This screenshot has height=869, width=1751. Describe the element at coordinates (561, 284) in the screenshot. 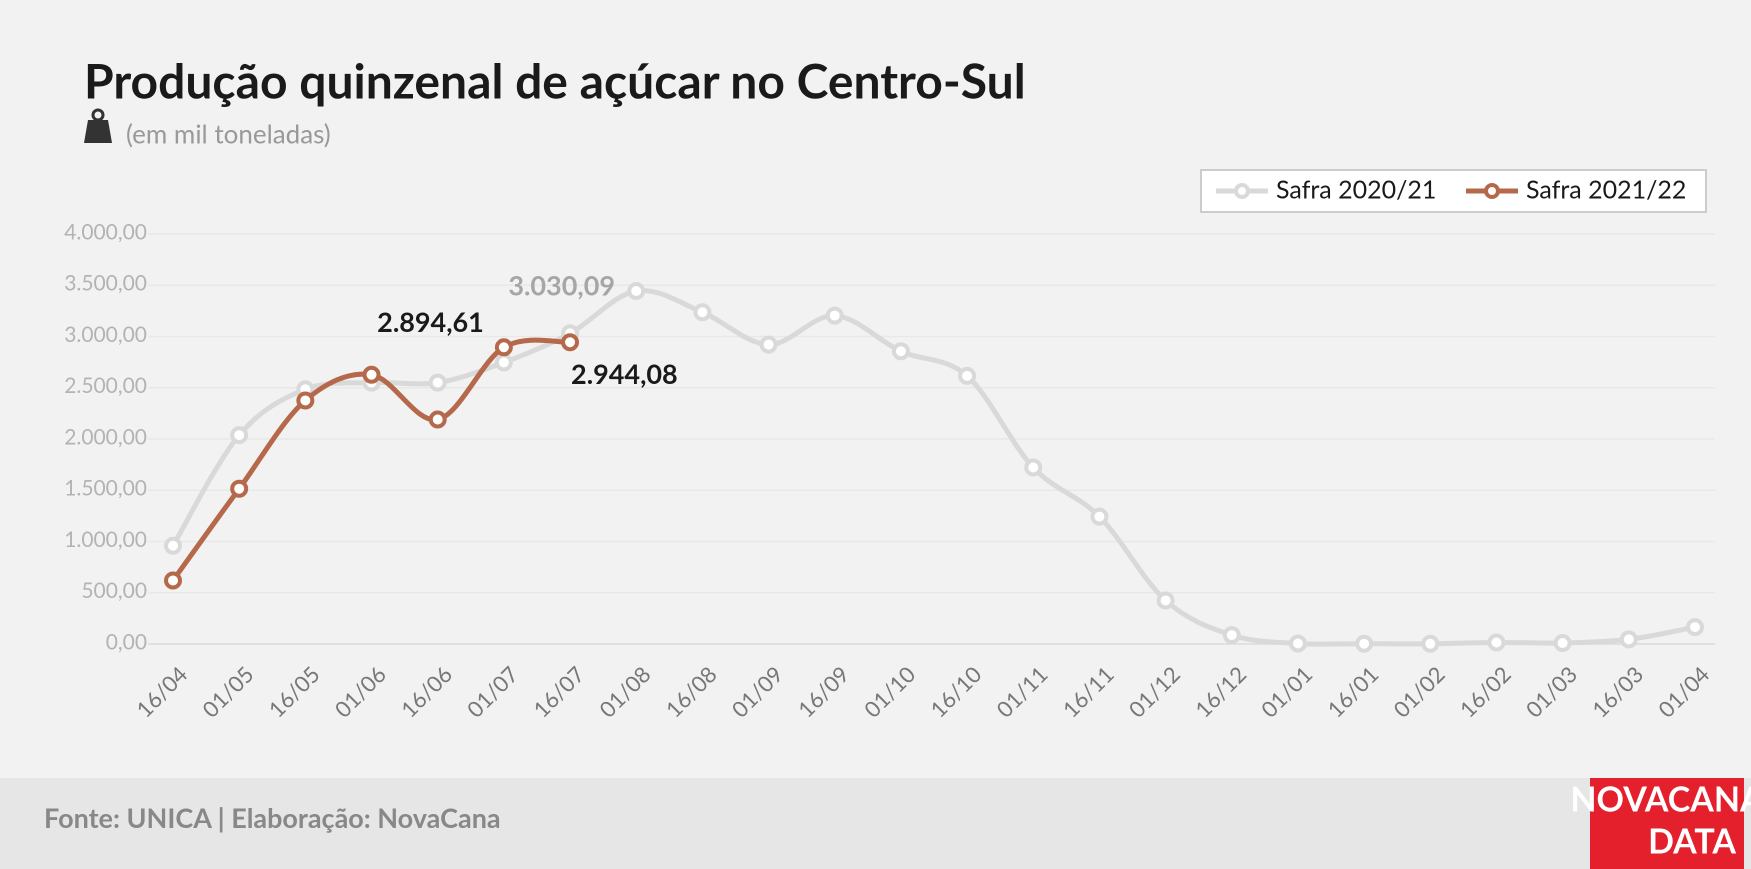

I see `data-label: 3.030,09` at that location.